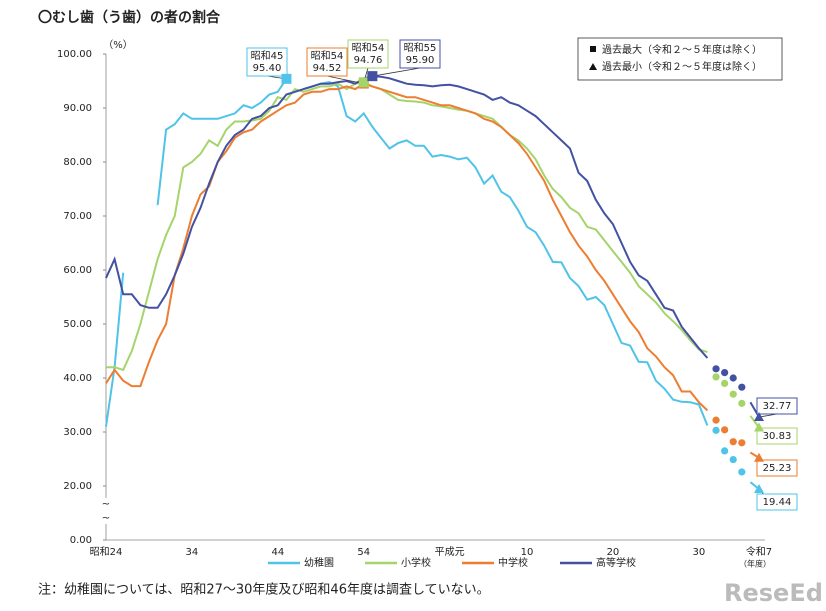 This screenshot has height=611, width=826. Describe the element at coordinates (593, 49) in the screenshot. I see `legend-note-square` at that location.